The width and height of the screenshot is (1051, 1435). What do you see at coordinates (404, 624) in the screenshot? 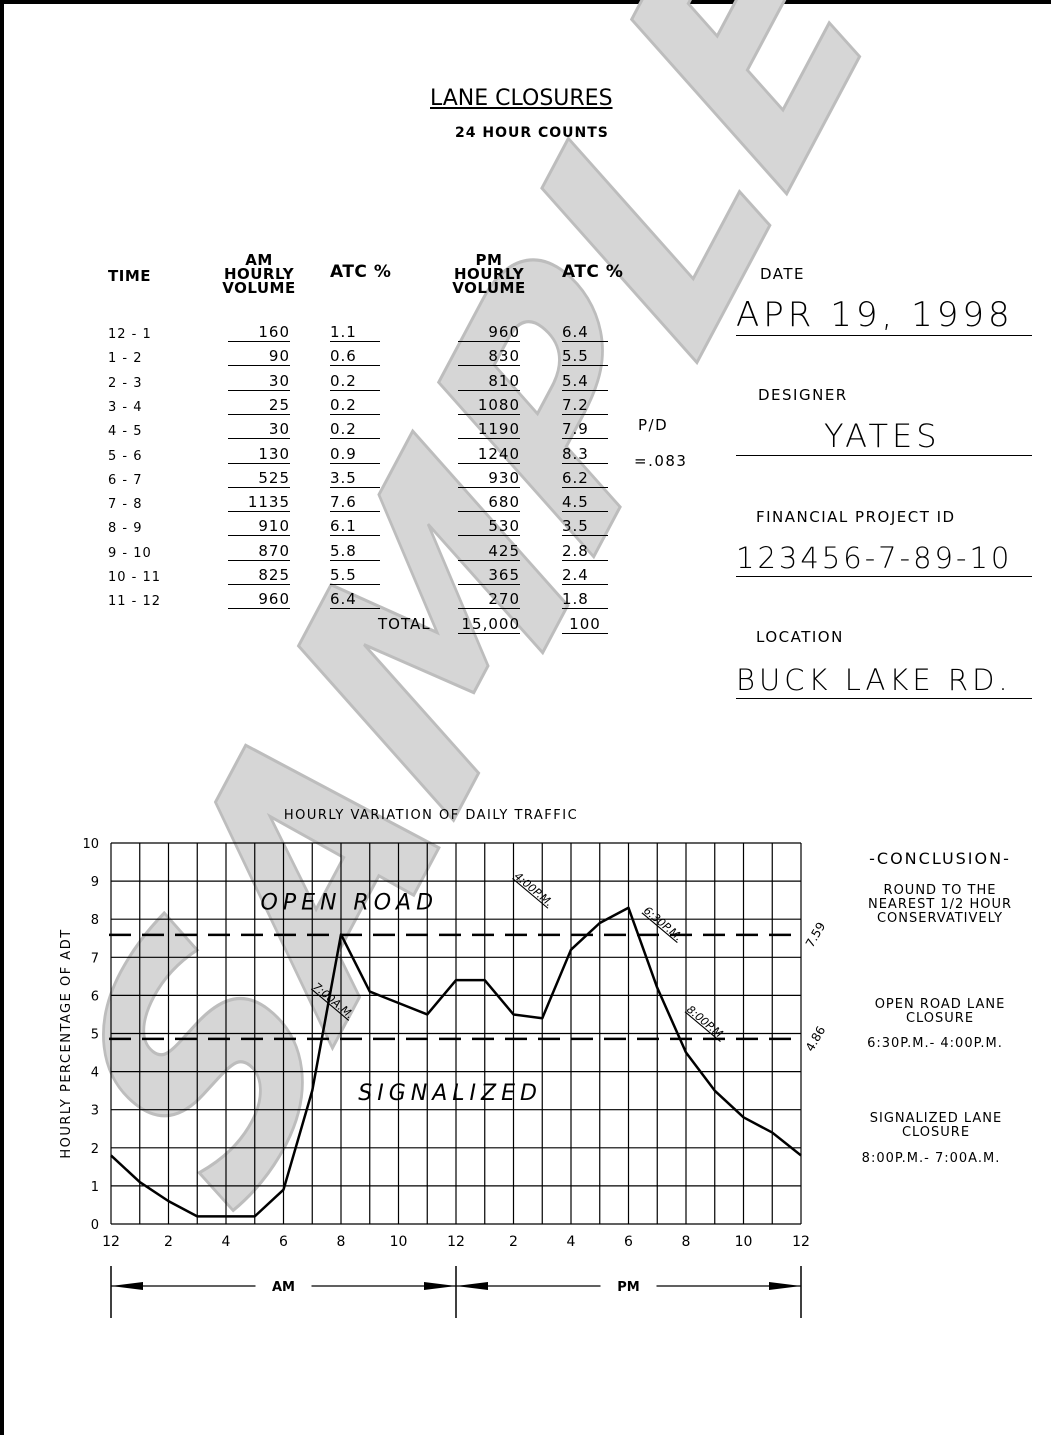
I see `total-label: TOTAL` at bounding box center [404, 624].